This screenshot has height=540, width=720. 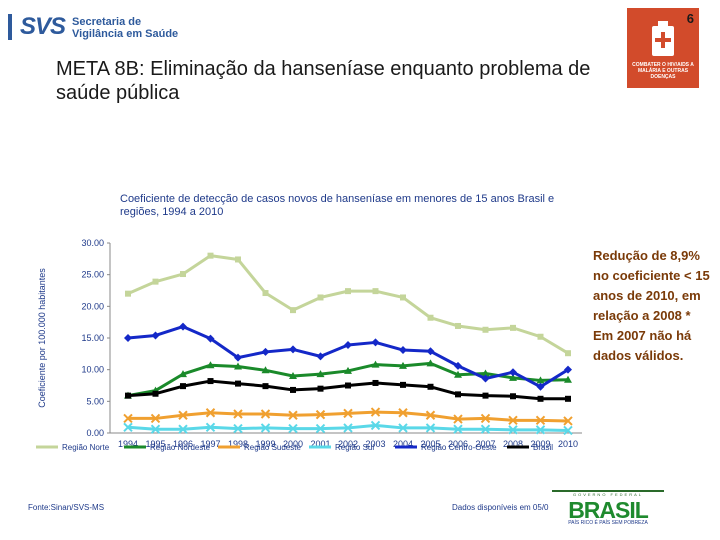 What do you see at coordinates (43, 26) in the screenshot?
I see `svs-logo: SVS` at bounding box center [43, 26].